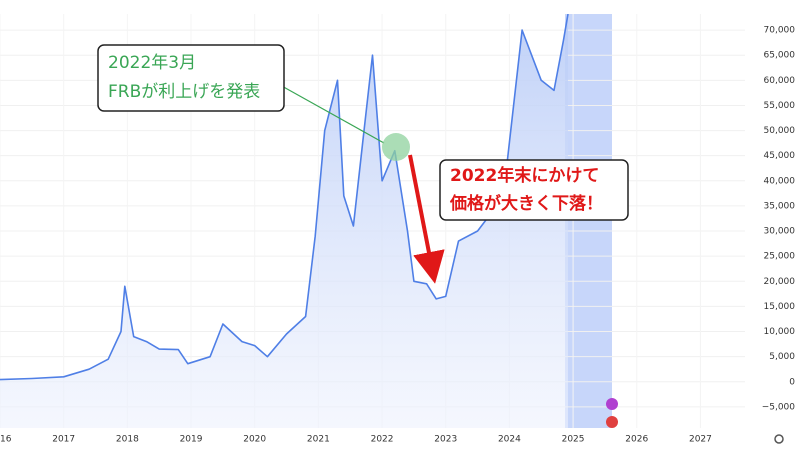 Image resolution: width=800 pixels, height=450 pixels. I want to click on x-tick-label: 2020, so click(254, 440).